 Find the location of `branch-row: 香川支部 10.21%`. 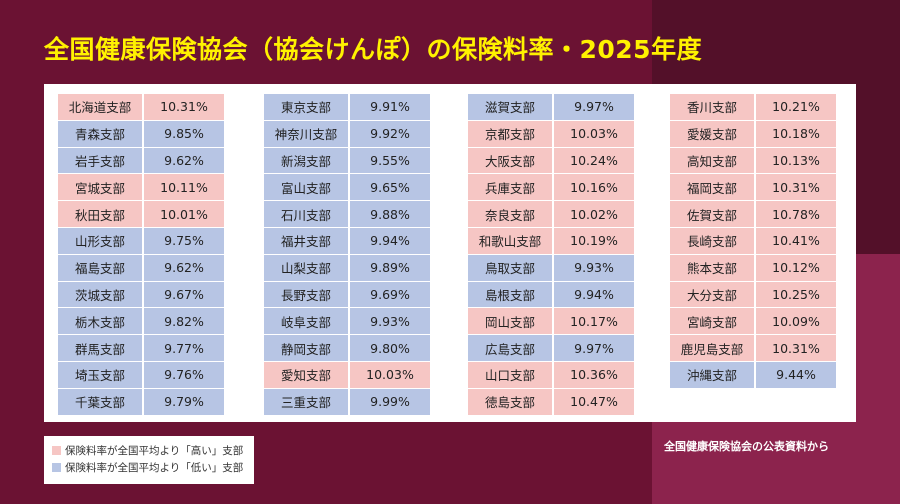

branch-row: 香川支部 10.21% is located at coordinates (753, 107).